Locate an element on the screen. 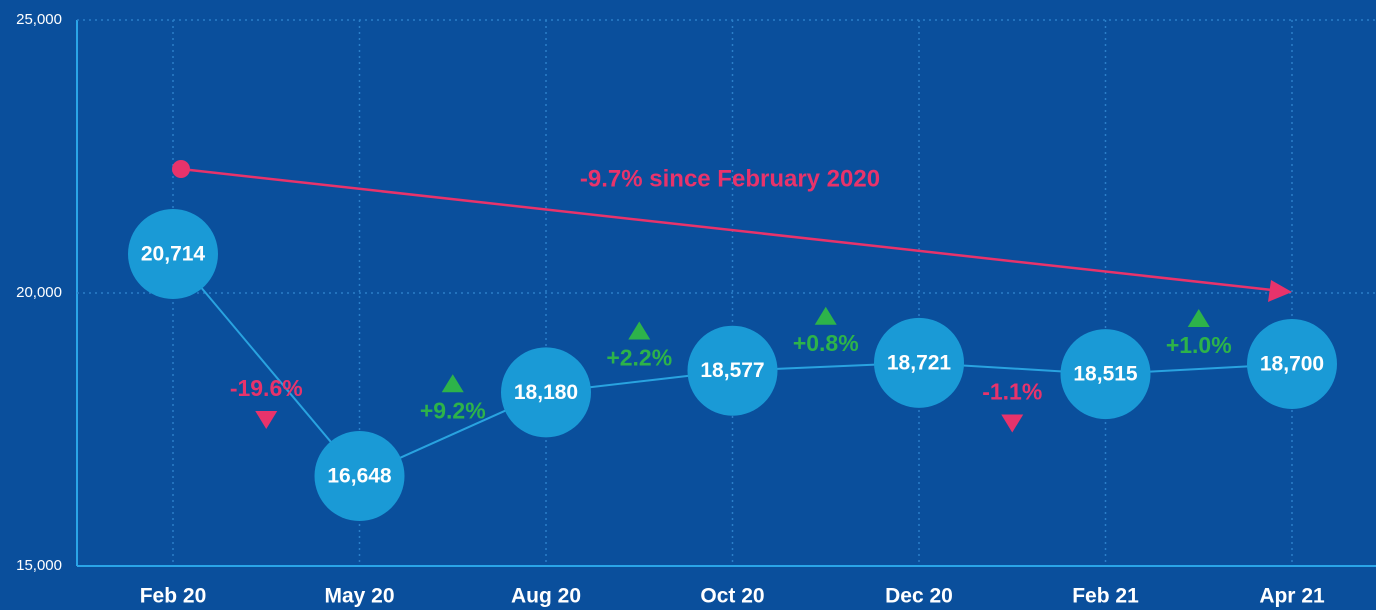 The width and height of the screenshot is (1376, 610). x-tick-label: Feb 21 is located at coordinates (1105, 596).